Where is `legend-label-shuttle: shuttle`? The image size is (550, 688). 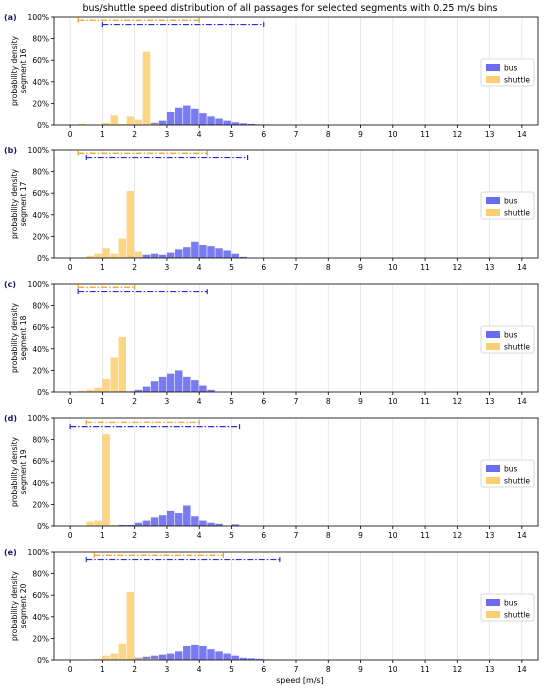
legend-label-shuttle: shuttle is located at coordinates (517, 347).